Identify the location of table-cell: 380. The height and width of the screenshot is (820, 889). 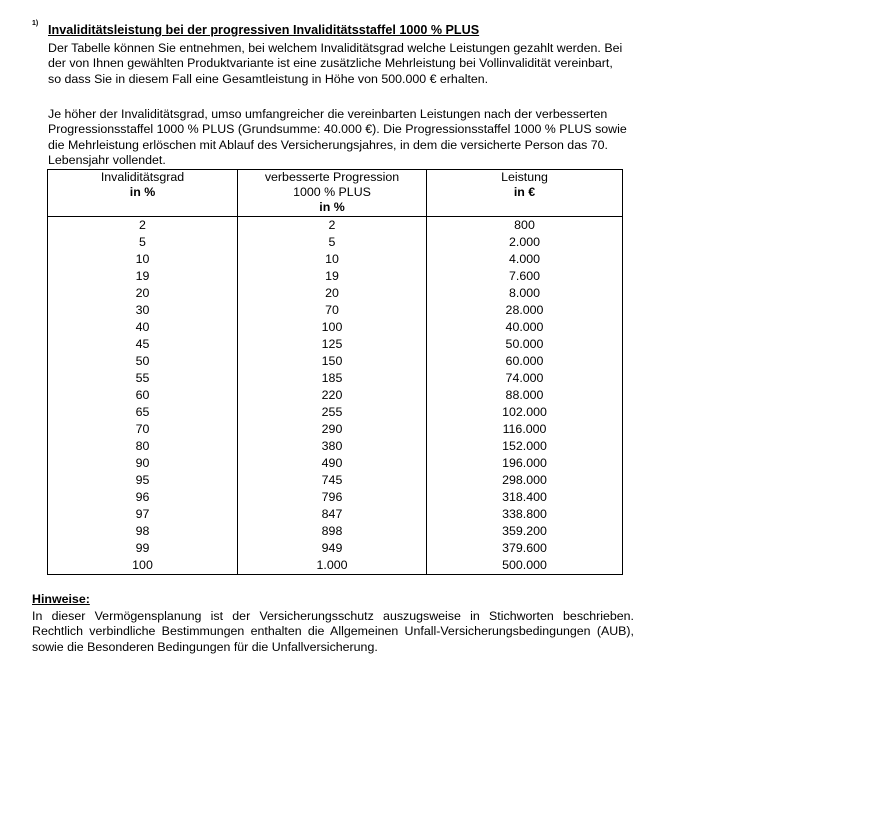
(332, 446).